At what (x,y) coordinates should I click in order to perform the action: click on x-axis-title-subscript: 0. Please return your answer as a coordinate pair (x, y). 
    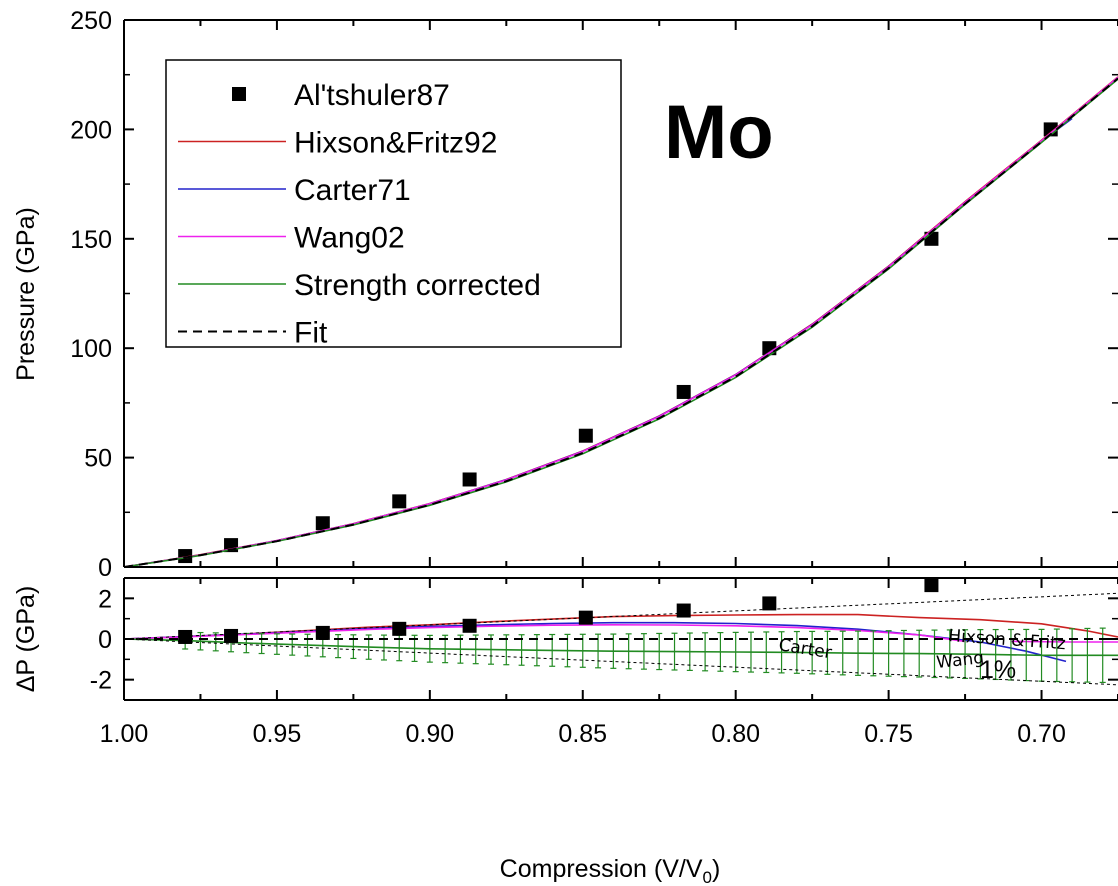
    Looking at the image, I should click on (707, 877).